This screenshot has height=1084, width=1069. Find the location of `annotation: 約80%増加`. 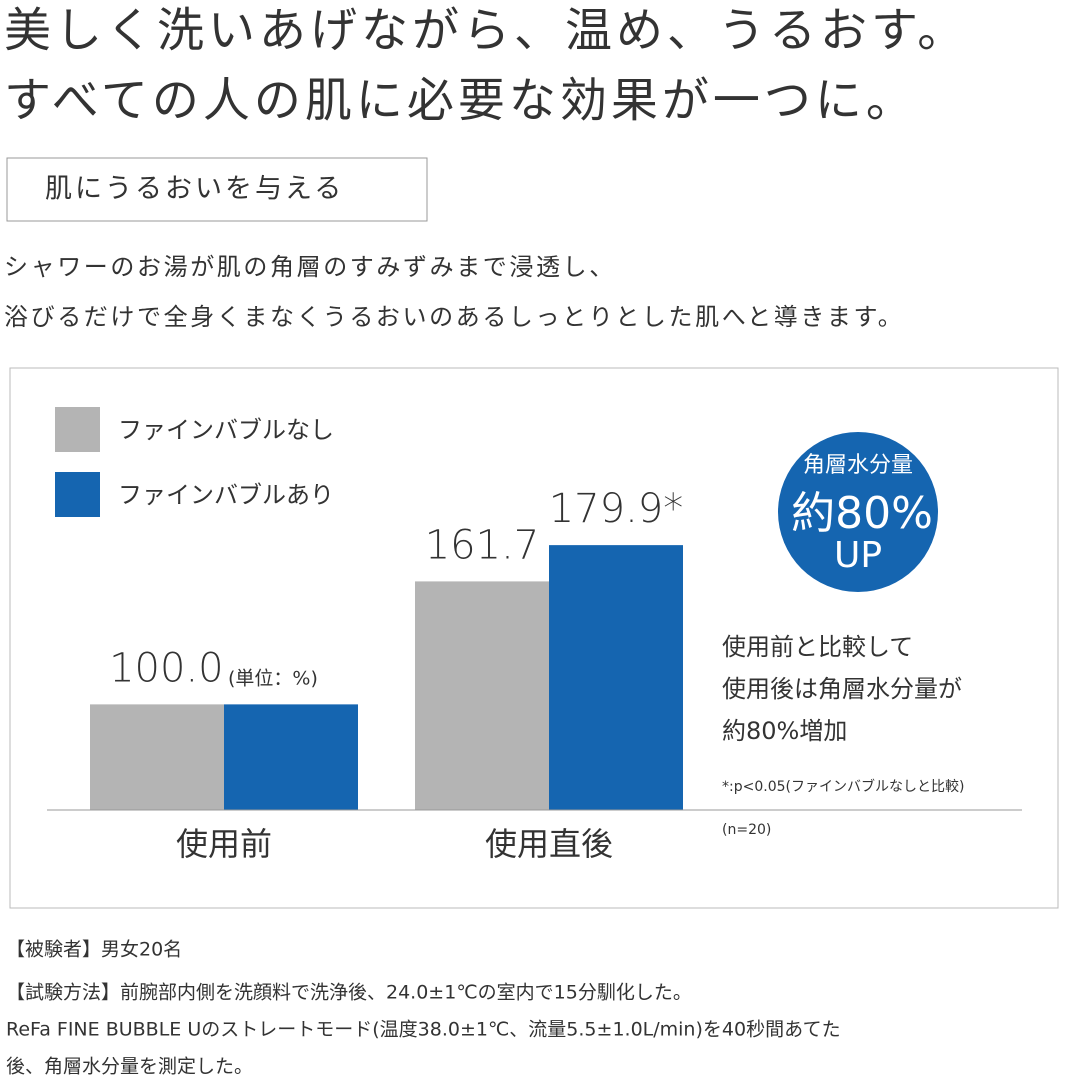

annotation: 約80%増加 is located at coordinates (784, 731).